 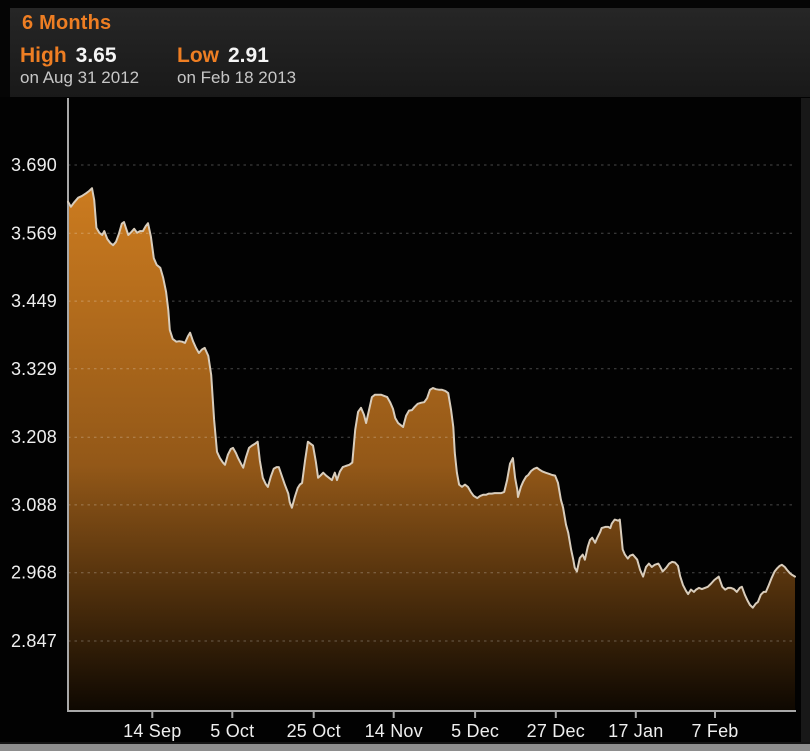 What do you see at coordinates (80, 77) in the screenshot?
I see `high-date: on Aug 31 2012` at bounding box center [80, 77].